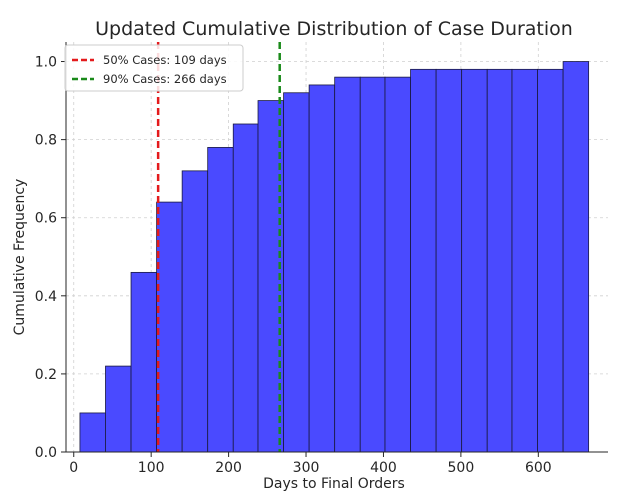 Image resolution: width=619 pixels, height=496 pixels. What do you see at coordinates (383, 468) in the screenshot?
I see `x-tick-label-4: 400` at bounding box center [383, 468].